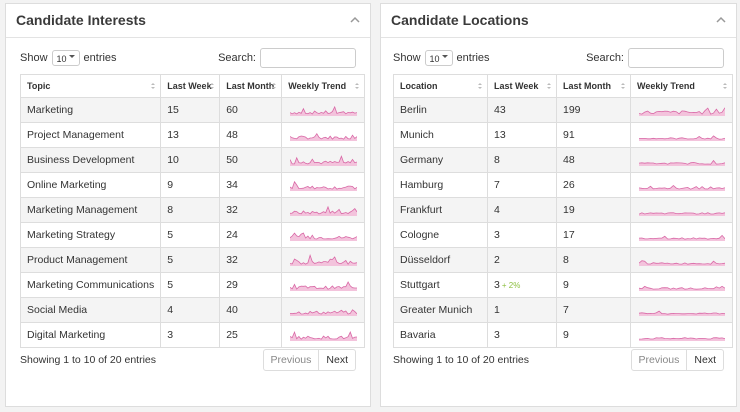  I want to click on name-cell: Product Management, so click(90, 260).